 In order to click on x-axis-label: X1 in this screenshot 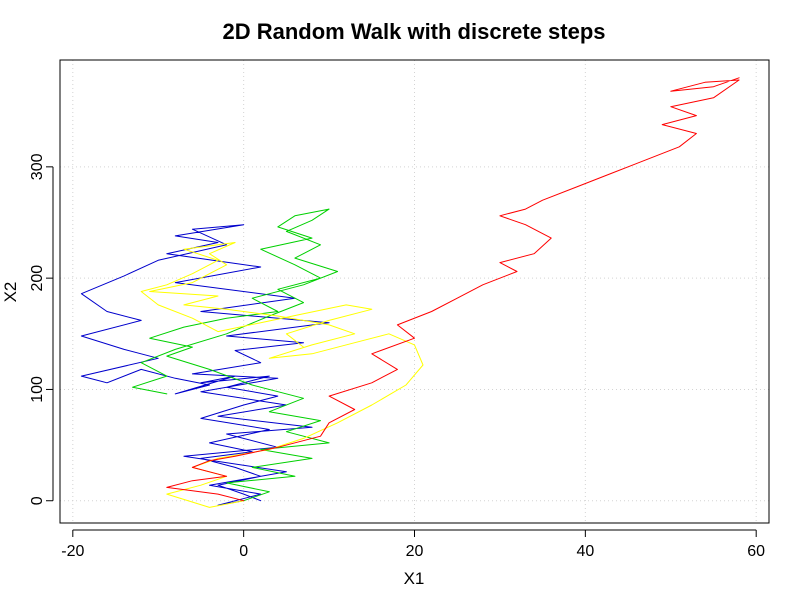, I will do `click(414, 578)`.